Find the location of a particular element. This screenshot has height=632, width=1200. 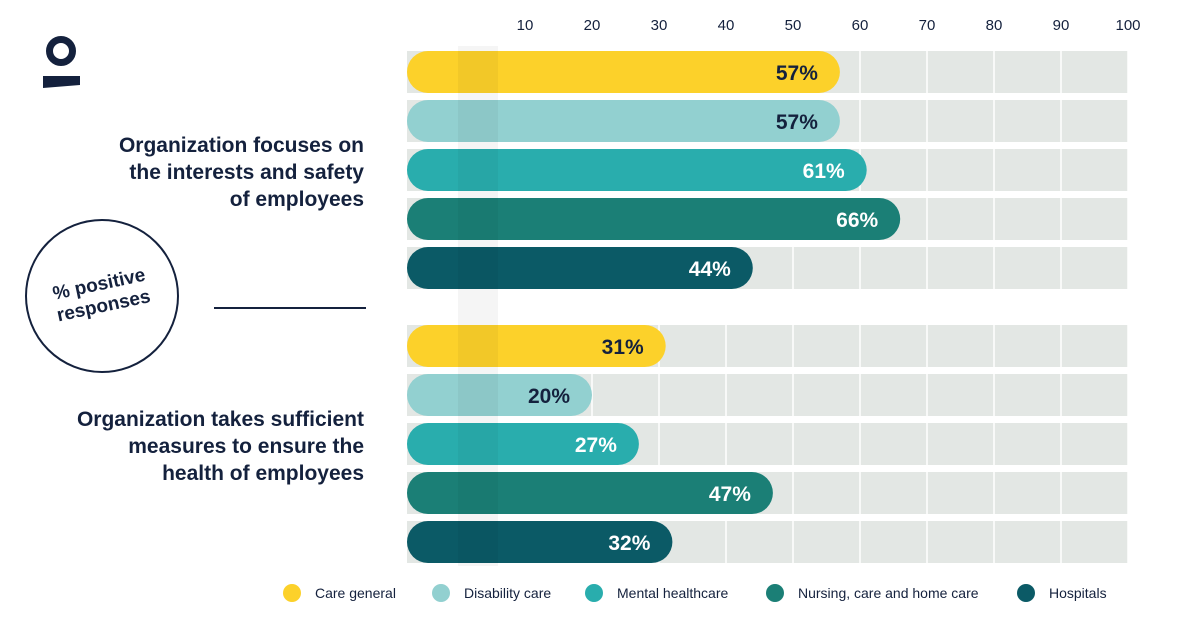

bar-value-label: 32% is located at coordinates (629, 543).